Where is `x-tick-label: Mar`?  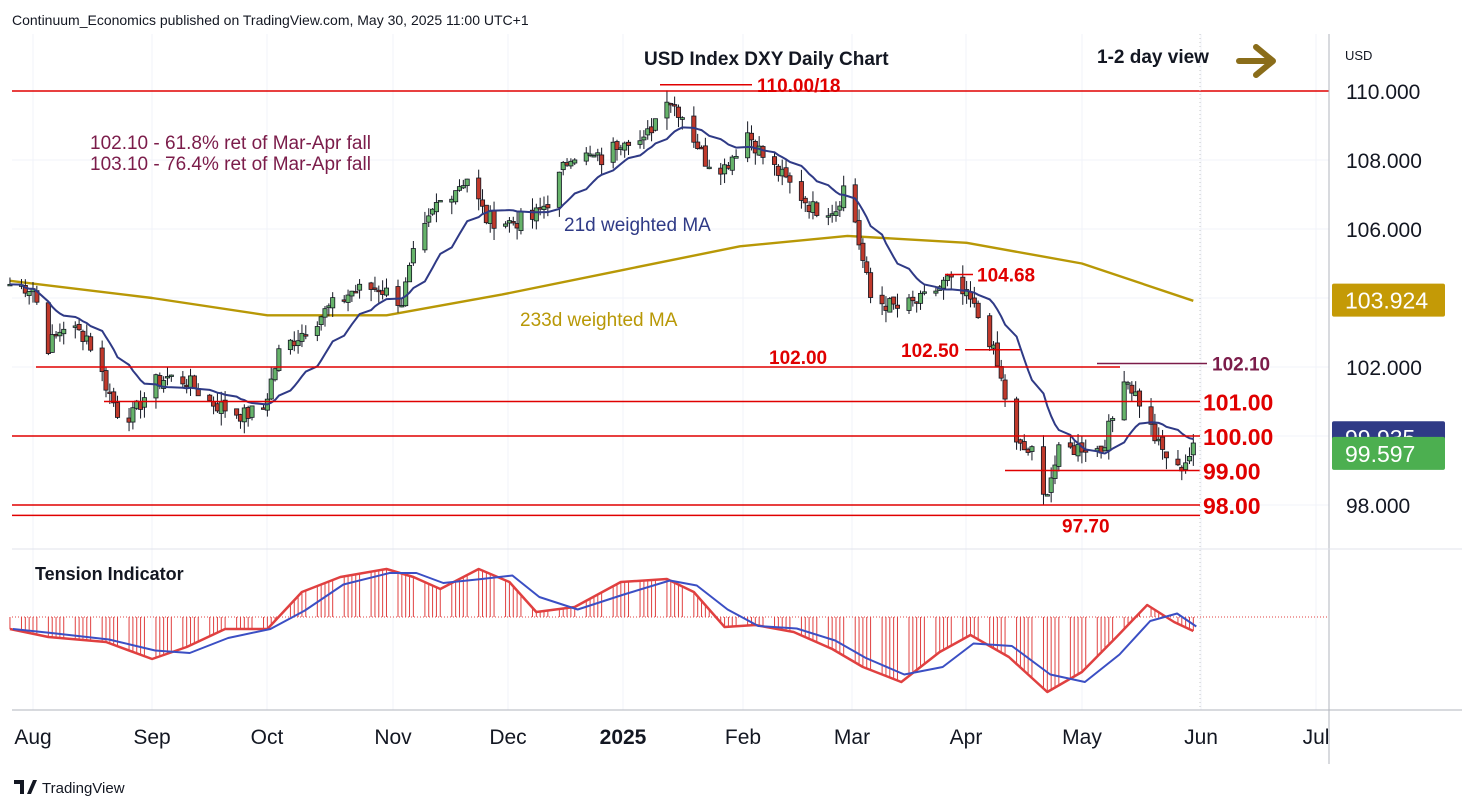 x-tick-label: Mar is located at coordinates (852, 737).